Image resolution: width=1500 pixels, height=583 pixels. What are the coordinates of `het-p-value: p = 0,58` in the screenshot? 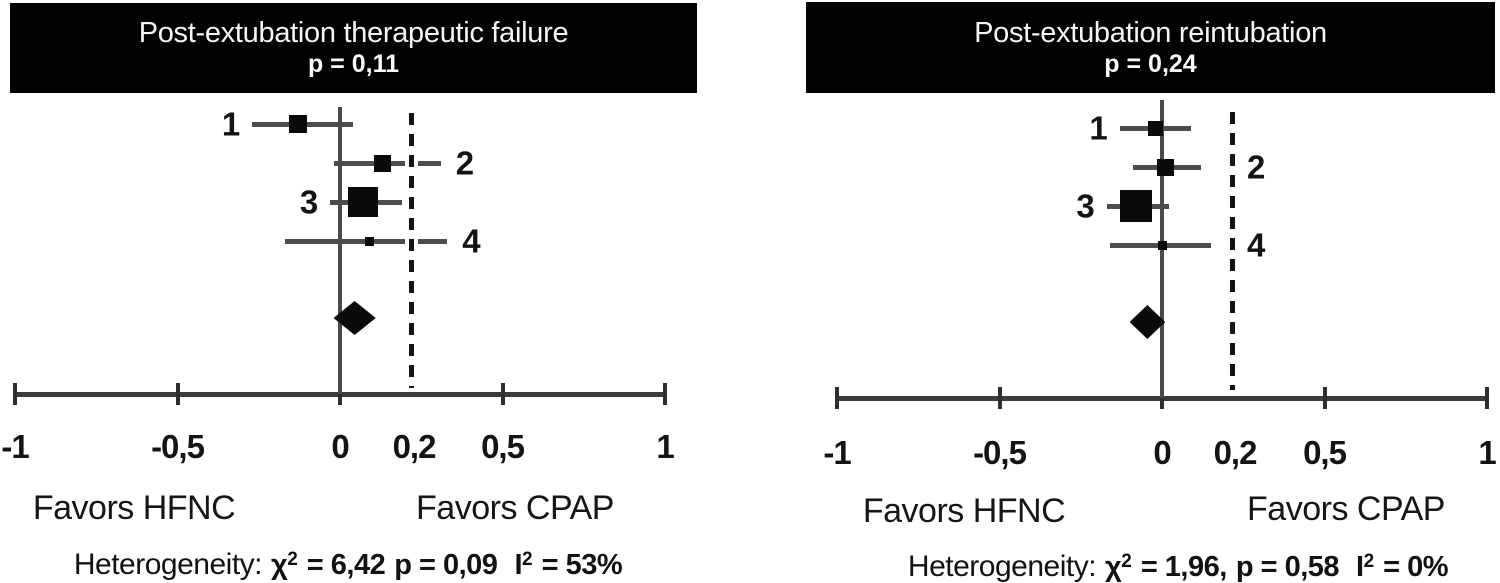 It's located at (1287, 567).